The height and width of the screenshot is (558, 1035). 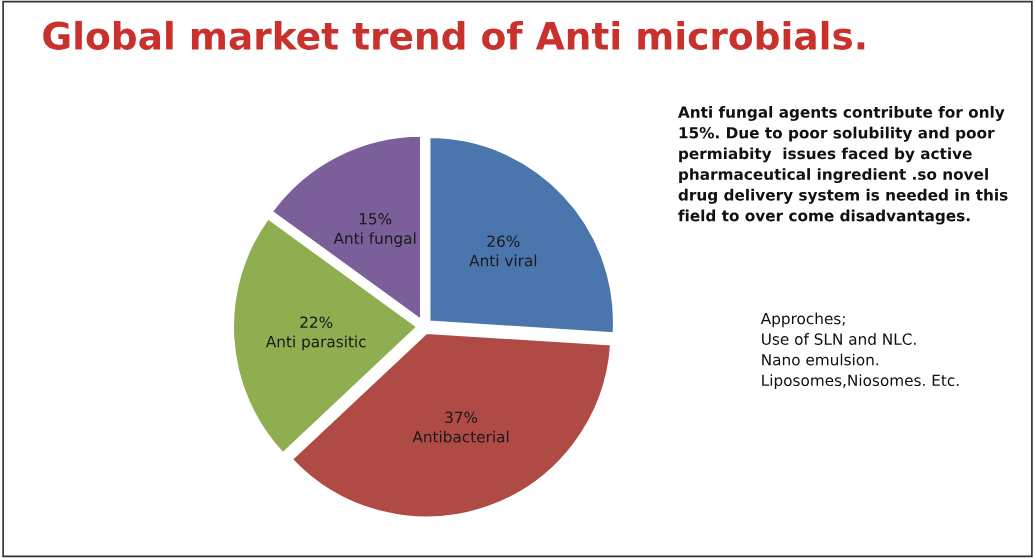 I want to click on chart-title: Global market trend of Anti microbials., so click(x=454, y=35).